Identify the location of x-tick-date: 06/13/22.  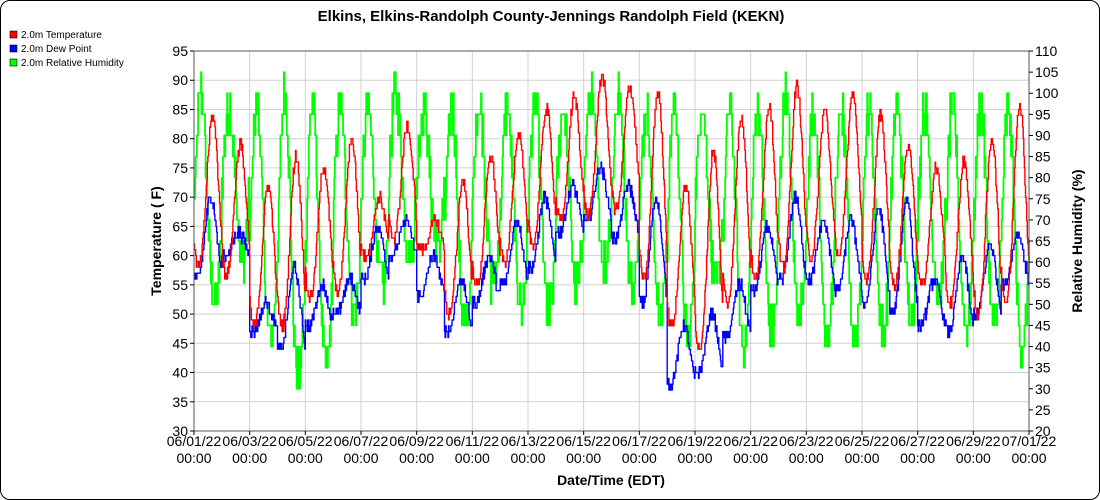
(528, 441).